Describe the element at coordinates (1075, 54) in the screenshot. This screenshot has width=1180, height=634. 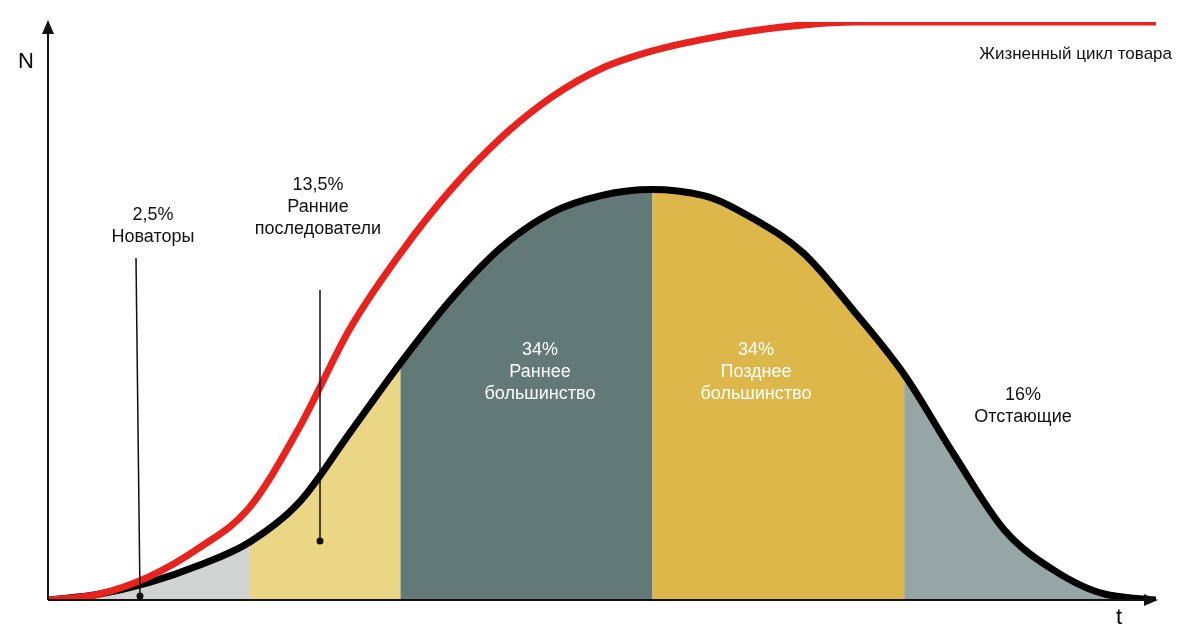
I see `series-label: Жизненный цикл товара` at that location.